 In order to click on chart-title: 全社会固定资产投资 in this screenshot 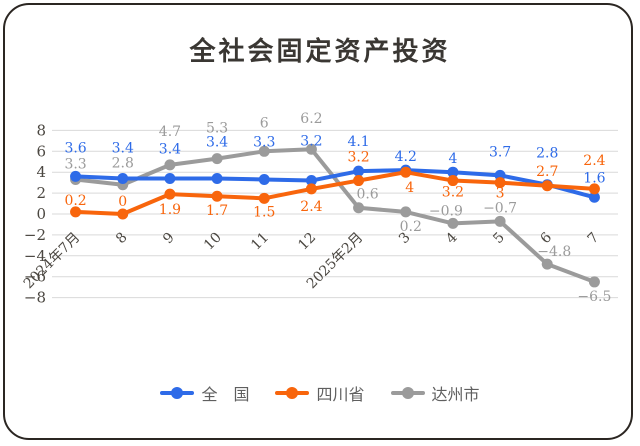, I will do `click(320, 51)`.